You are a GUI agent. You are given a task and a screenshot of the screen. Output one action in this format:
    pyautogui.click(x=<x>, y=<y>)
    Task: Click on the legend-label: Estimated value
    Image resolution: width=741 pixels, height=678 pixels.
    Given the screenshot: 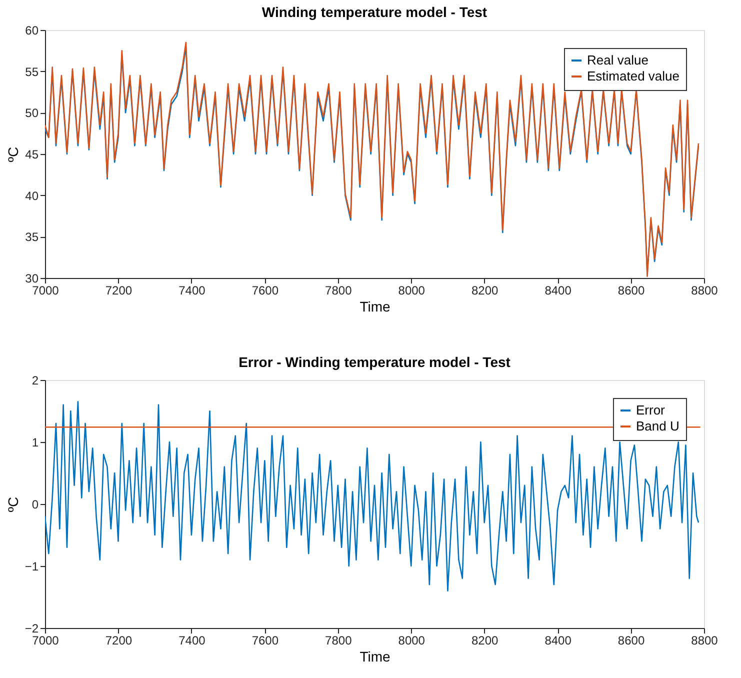 What is the action you would take?
    pyautogui.click(x=633, y=76)
    